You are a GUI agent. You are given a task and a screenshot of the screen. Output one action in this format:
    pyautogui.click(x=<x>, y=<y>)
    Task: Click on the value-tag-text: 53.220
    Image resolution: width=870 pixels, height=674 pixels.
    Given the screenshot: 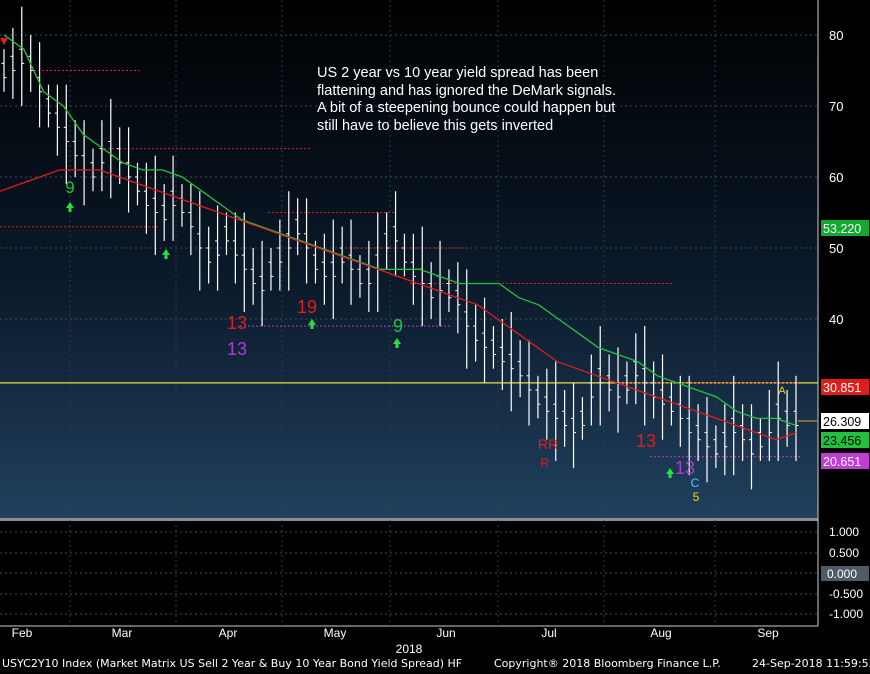 What is the action you would take?
    pyautogui.click(x=842, y=229)
    